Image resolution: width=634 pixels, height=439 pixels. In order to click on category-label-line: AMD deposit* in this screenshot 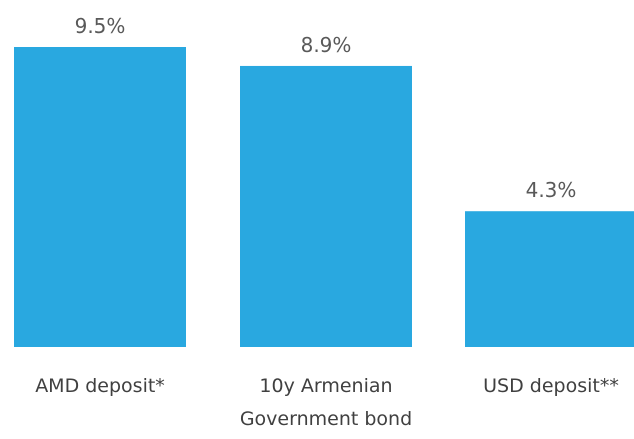, I will do `click(100, 386)`.